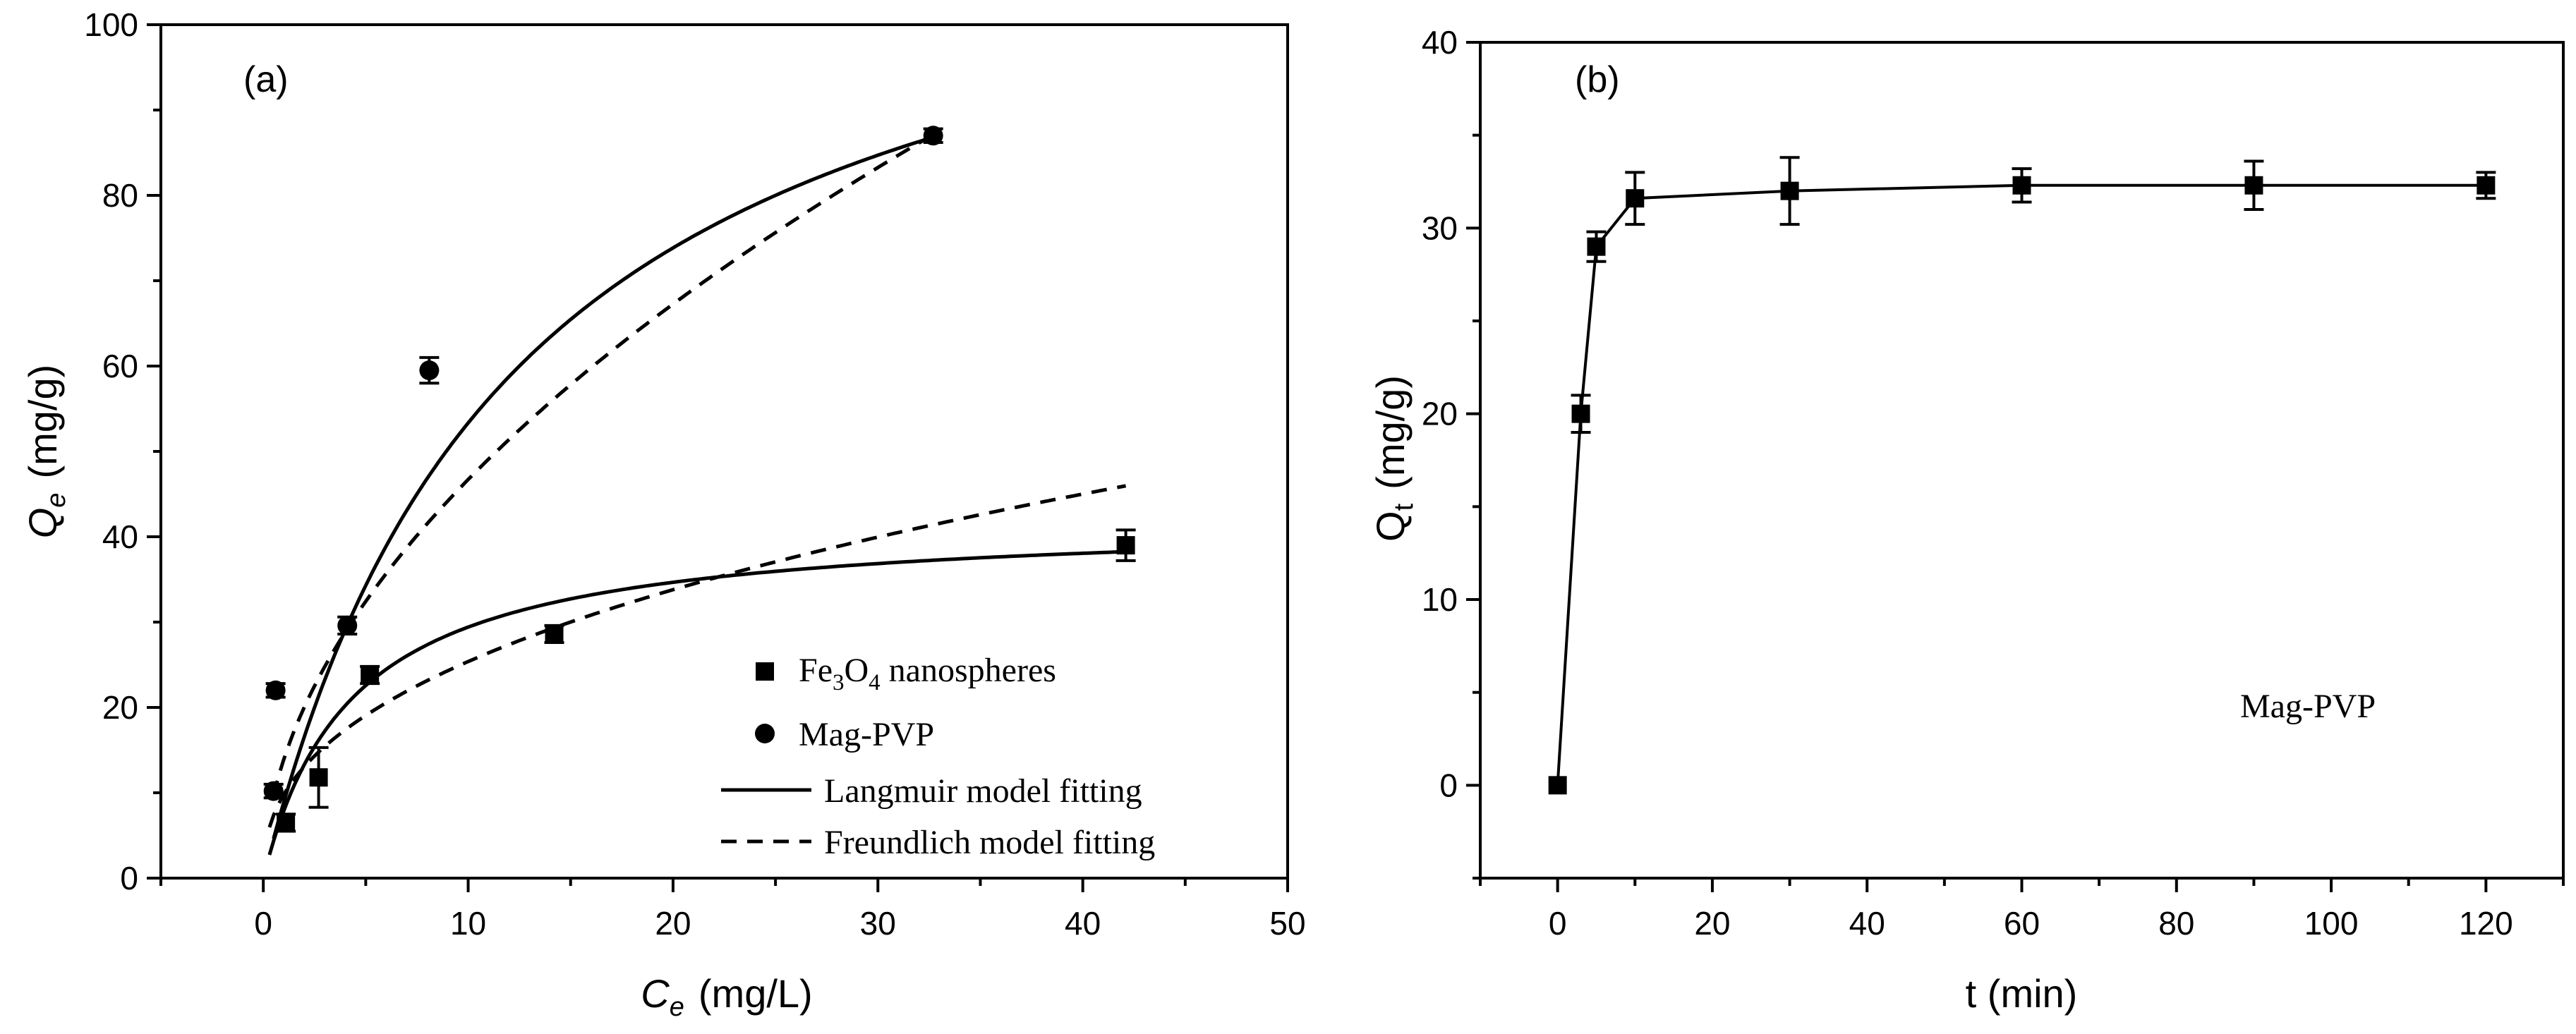 This screenshot has width=2576, height=1034. What do you see at coordinates (468, 923) in the screenshot?
I see `x-tick-label: 10` at bounding box center [468, 923].